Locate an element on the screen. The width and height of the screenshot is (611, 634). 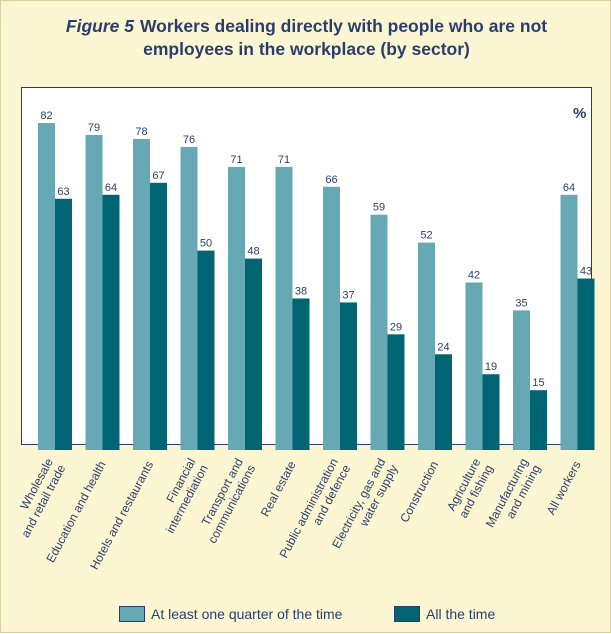
data-label: 50 is located at coordinates (206, 244).